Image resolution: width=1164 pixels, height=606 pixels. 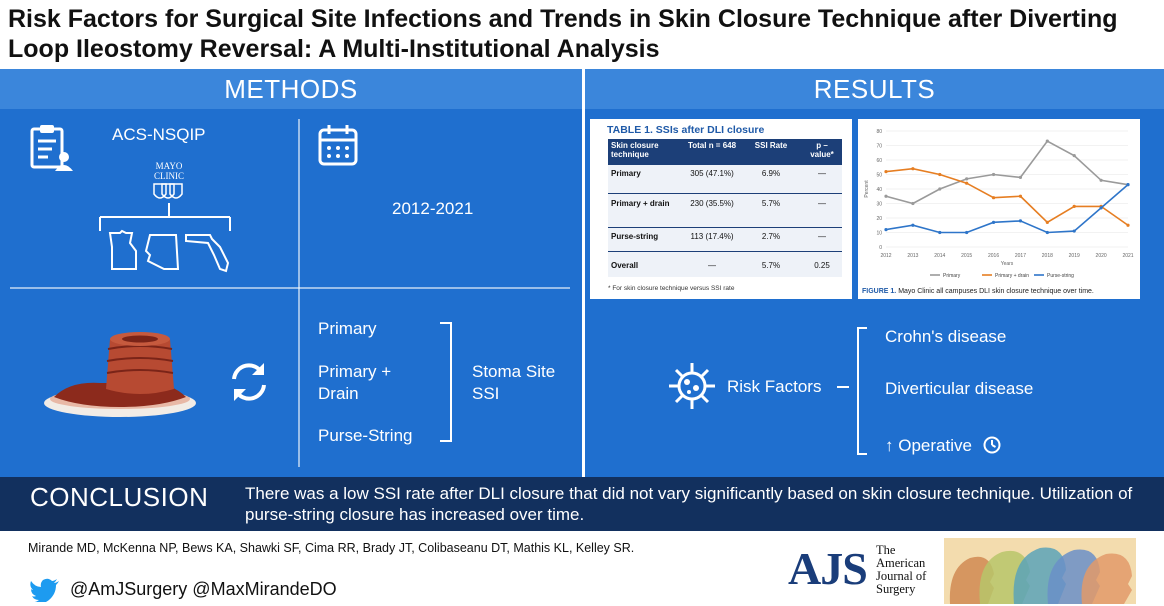 I want to click on outcome-line2: SSI, so click(x=486, y=393).